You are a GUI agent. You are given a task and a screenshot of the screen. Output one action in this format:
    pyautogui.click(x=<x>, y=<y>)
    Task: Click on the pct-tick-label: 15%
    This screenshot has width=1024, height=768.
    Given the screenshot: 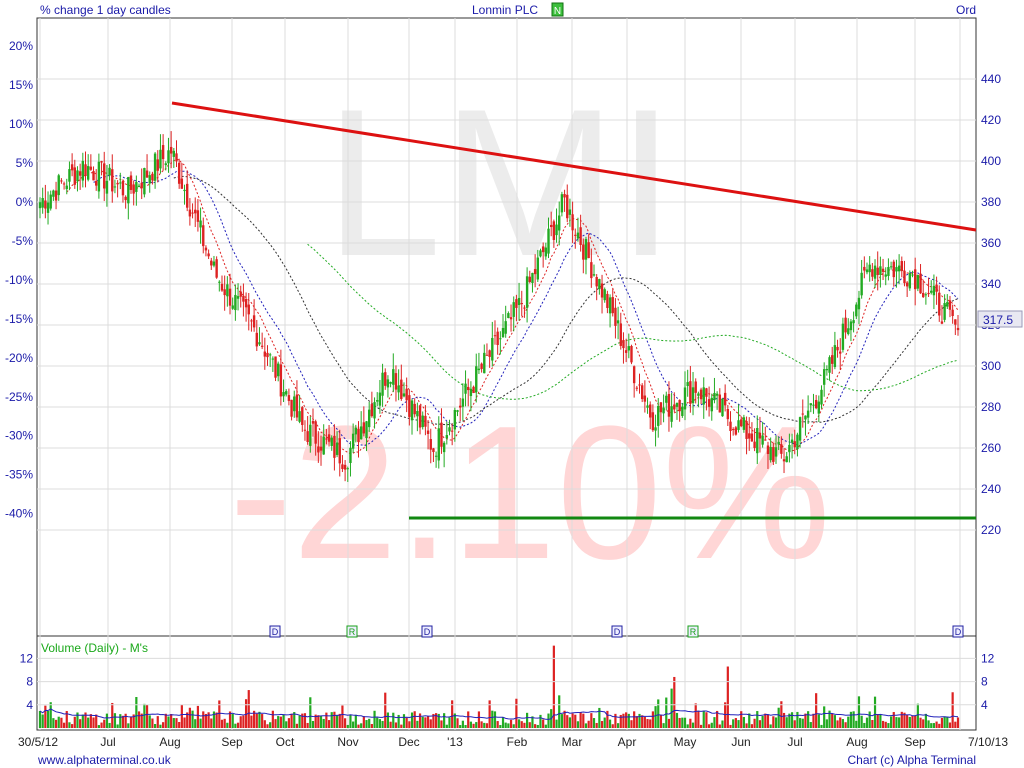 What is the action you would take?
    pyautogui.click(x=21, y=85)
    